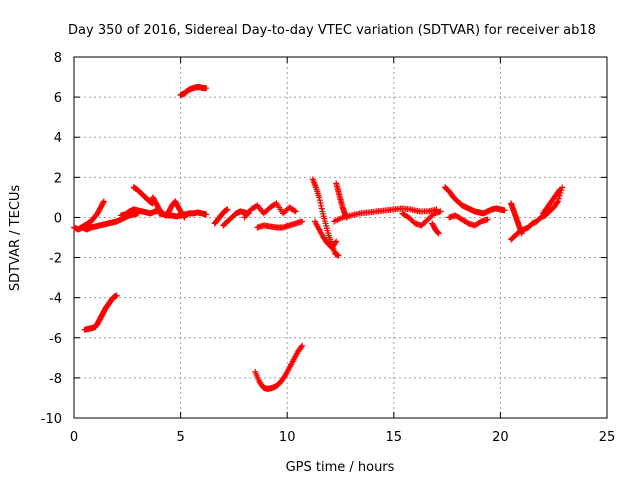  Describe the element at coordinates (58, 58) in the screenshot. I see `y-tick-label: 8` at that location.